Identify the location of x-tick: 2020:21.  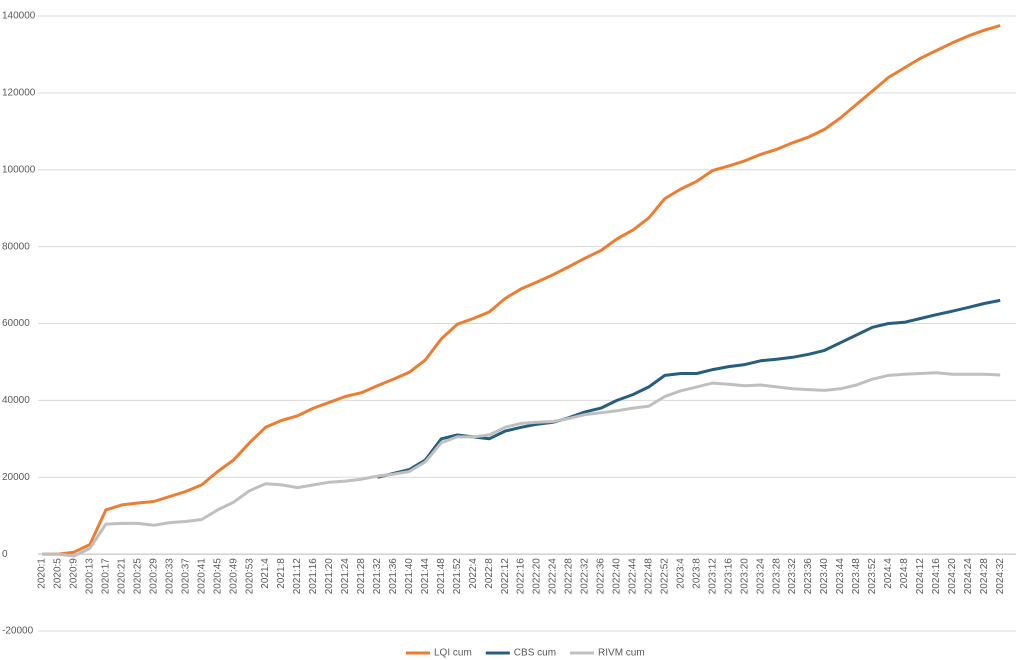
(121, 576).